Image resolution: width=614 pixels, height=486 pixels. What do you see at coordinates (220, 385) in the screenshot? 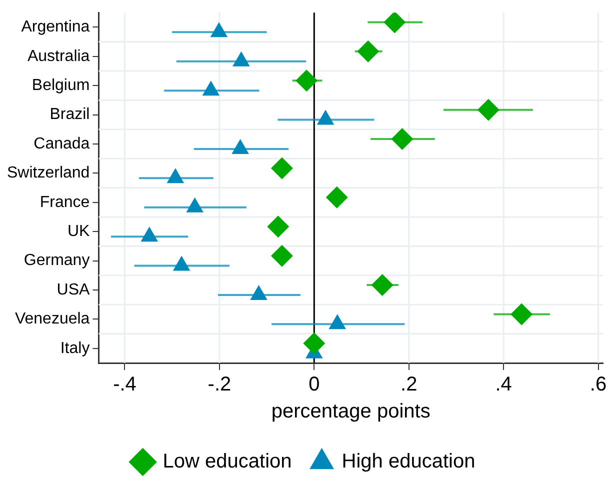
I see `x-tick-label: -.2` at bounding box center [220, 385].